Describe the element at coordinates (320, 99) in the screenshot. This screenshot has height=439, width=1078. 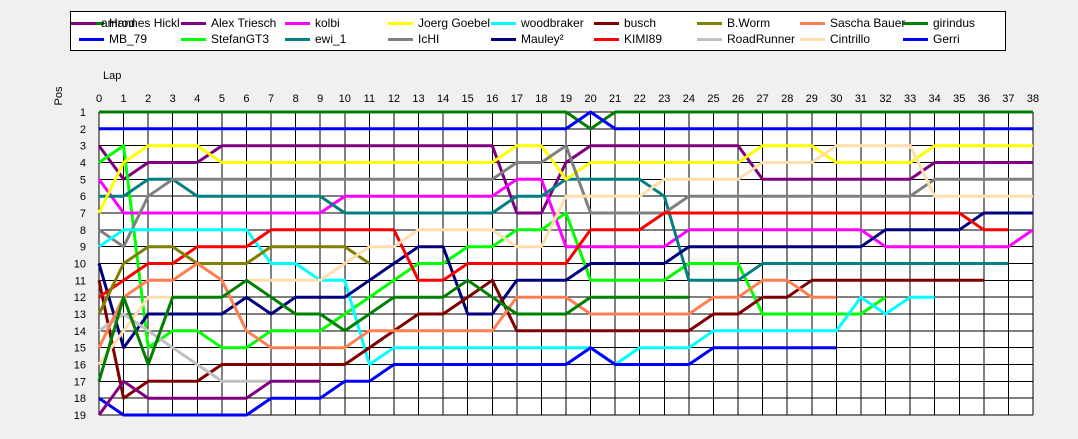
I see `x-tick-label: 9` at that location.